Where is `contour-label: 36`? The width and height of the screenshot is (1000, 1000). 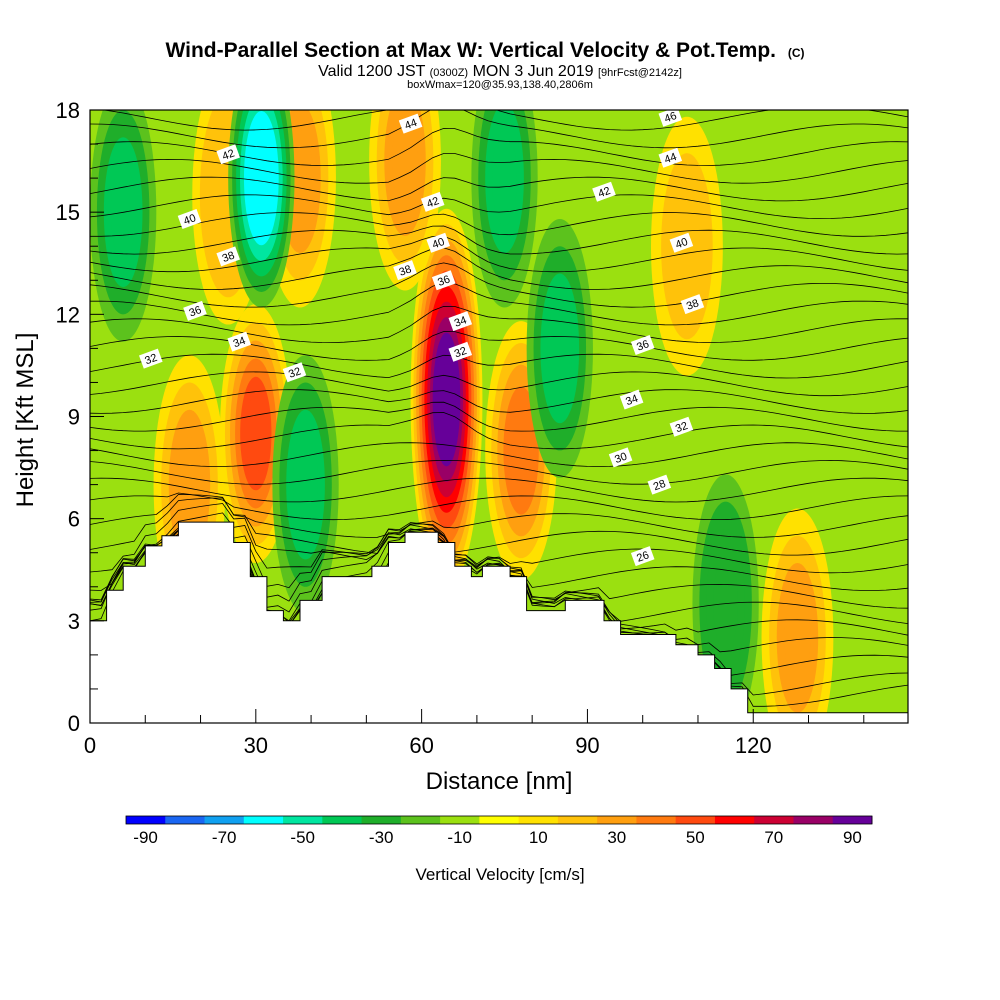
contour-label: 36 is located at coordinates (443, 280).